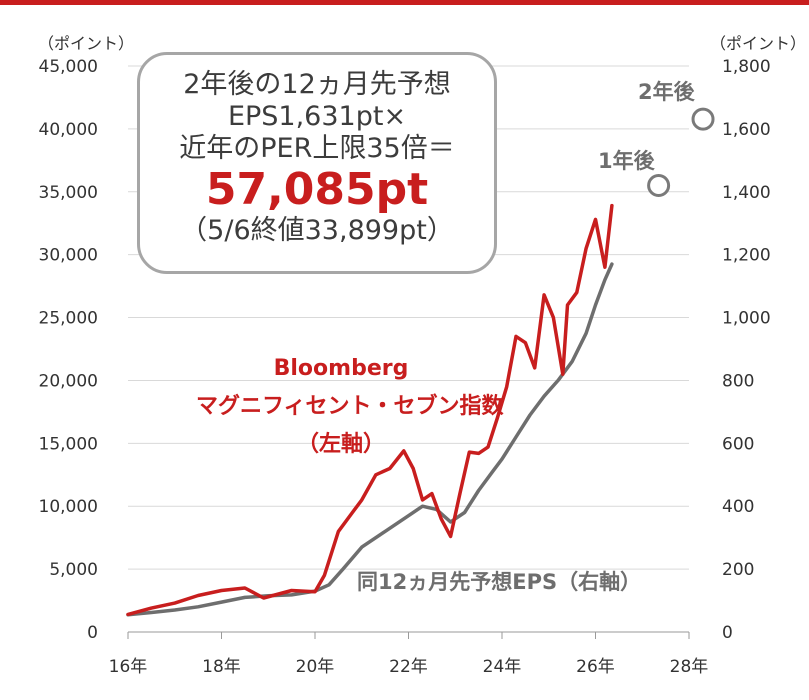 This screenshot has height=700, width=809. I want to click on right-y-tick-label: 200, so click(738, 570).